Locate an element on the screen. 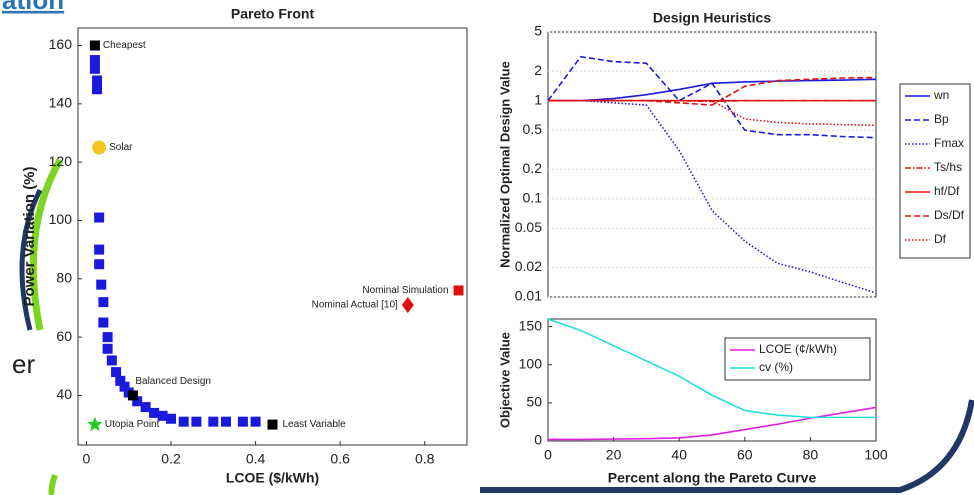  legend-label: cv (%) is located at coordinates (776, 367).